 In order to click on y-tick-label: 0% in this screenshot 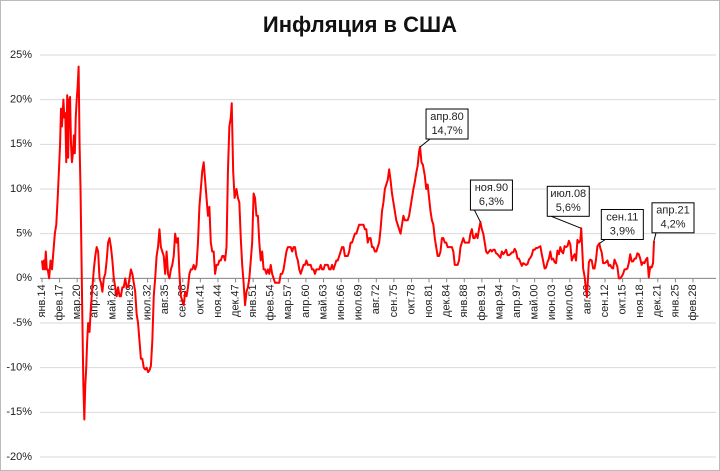, I will do `click(24, 278)`.